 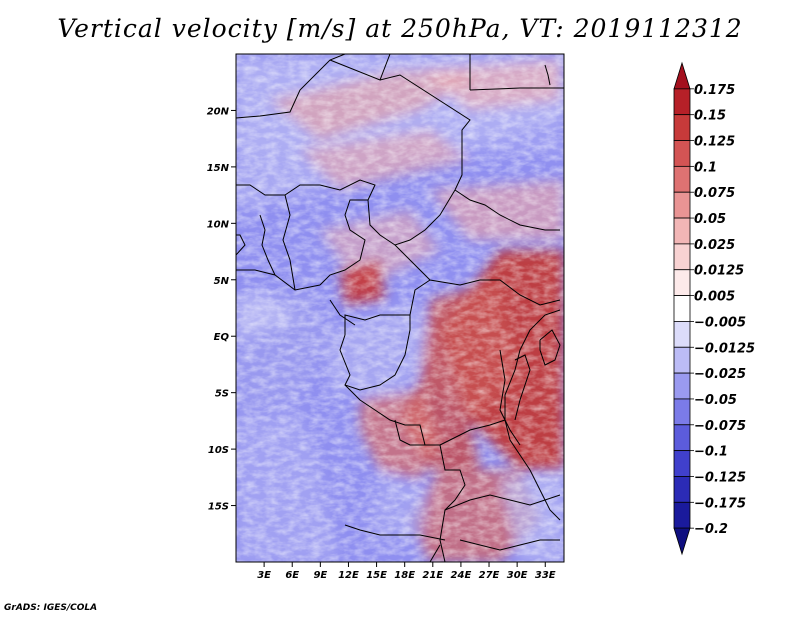 What do you see at coordinates (714, 142) in the screenshot?
I see `colorbar-label: 0.125` at bounding box center [714, 142].